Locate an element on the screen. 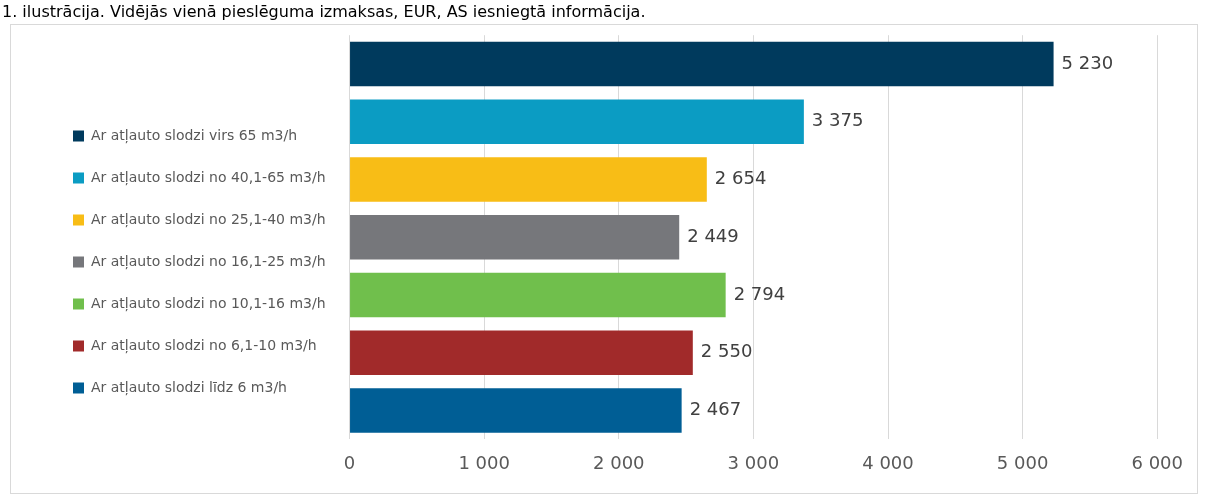 Image resolution: width=1209 pixels, height=495 pixels. data-label: 2 467 is located at coordinates (715, 409).